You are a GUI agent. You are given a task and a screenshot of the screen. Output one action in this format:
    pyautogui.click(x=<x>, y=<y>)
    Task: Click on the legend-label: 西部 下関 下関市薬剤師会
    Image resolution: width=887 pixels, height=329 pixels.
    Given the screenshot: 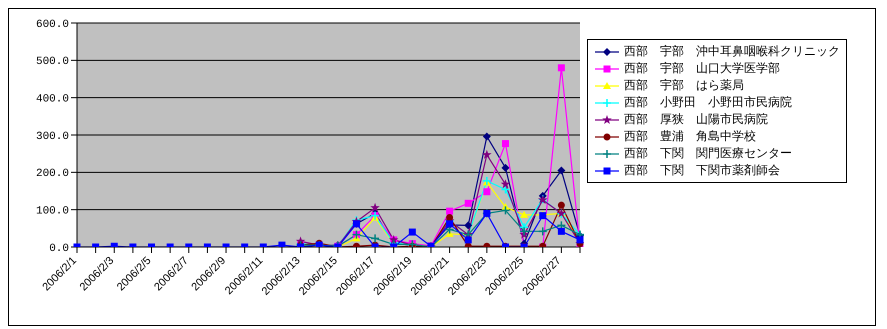 What is the action you would take?
    pyautogui.click(x=702, y=170)
    